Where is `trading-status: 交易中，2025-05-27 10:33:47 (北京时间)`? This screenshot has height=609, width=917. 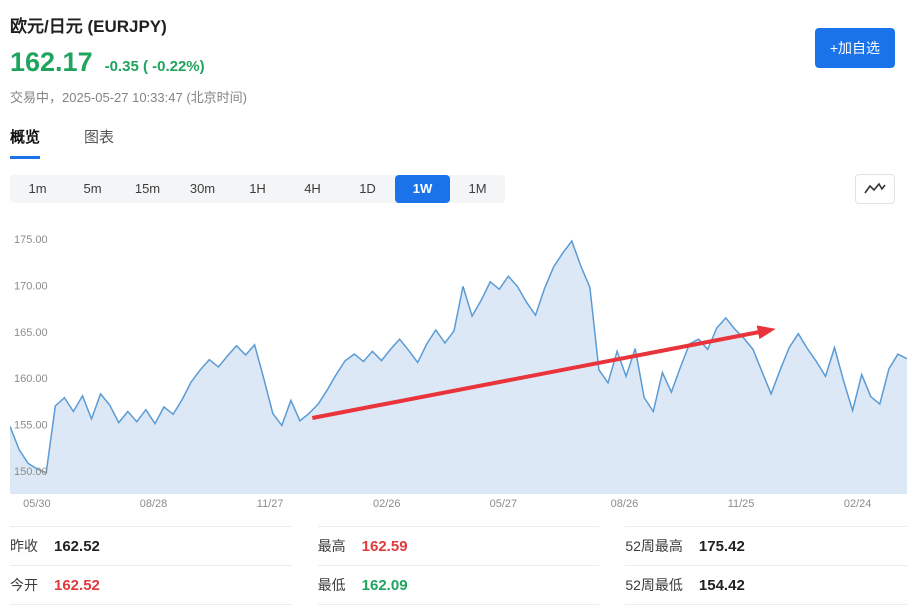 trading-status: 交易中，2025-05-27 10:33:47 (北京时间) is located at coordinates (128, 97).